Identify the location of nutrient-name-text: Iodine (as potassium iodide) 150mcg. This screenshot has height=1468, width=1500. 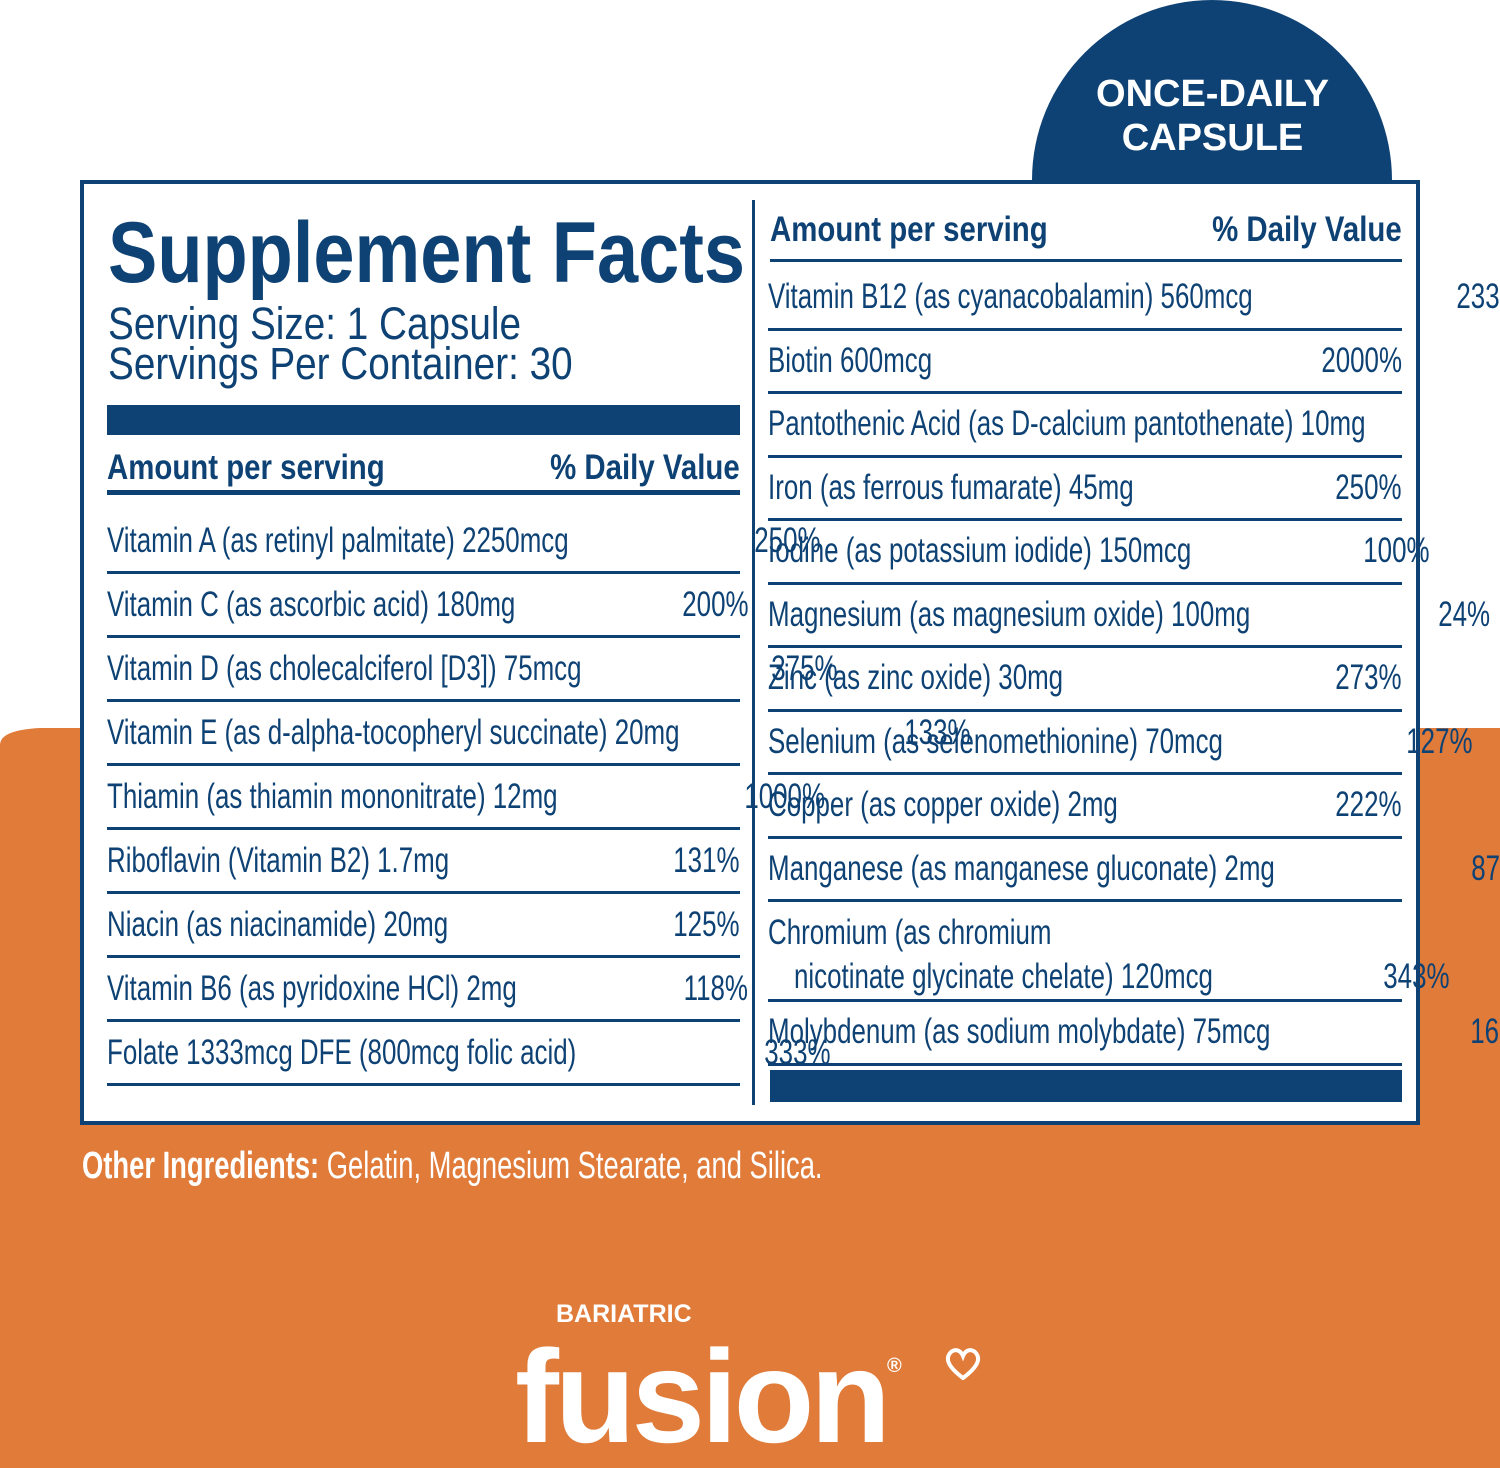
(980, 551).